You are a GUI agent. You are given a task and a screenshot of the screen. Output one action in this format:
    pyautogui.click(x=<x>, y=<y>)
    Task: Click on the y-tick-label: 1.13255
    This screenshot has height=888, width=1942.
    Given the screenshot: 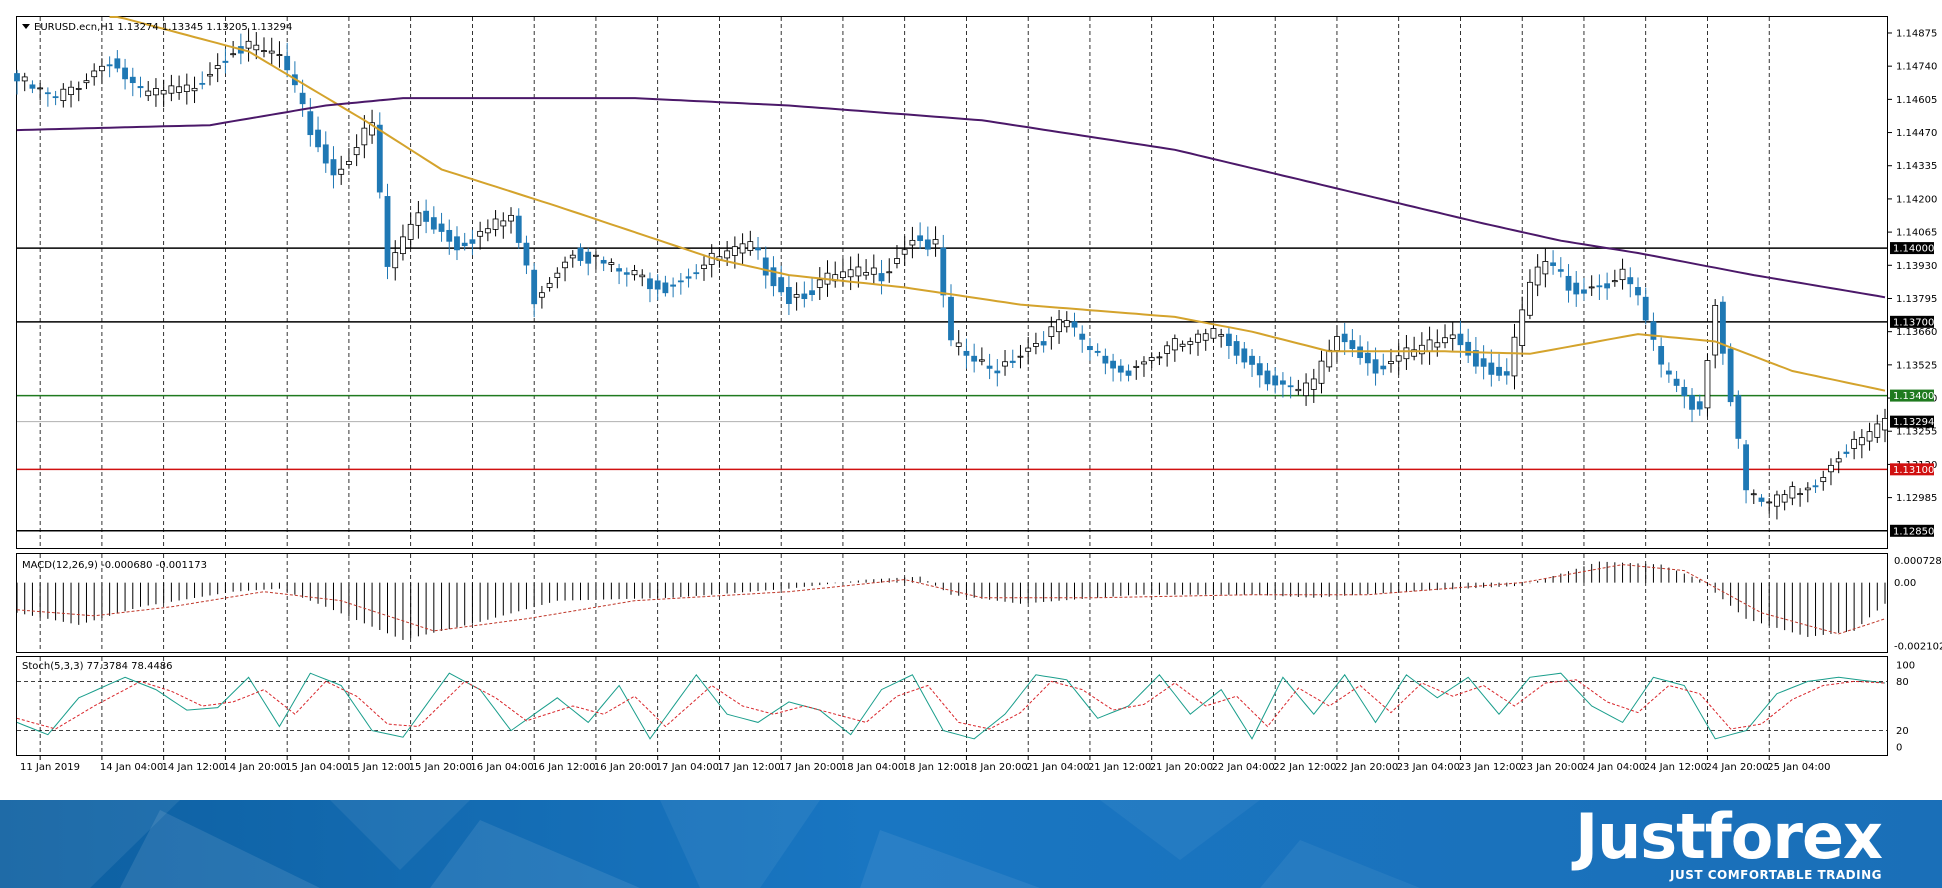 What is the action you would take?
    pyautogui.click(x=1916, y=432)
    